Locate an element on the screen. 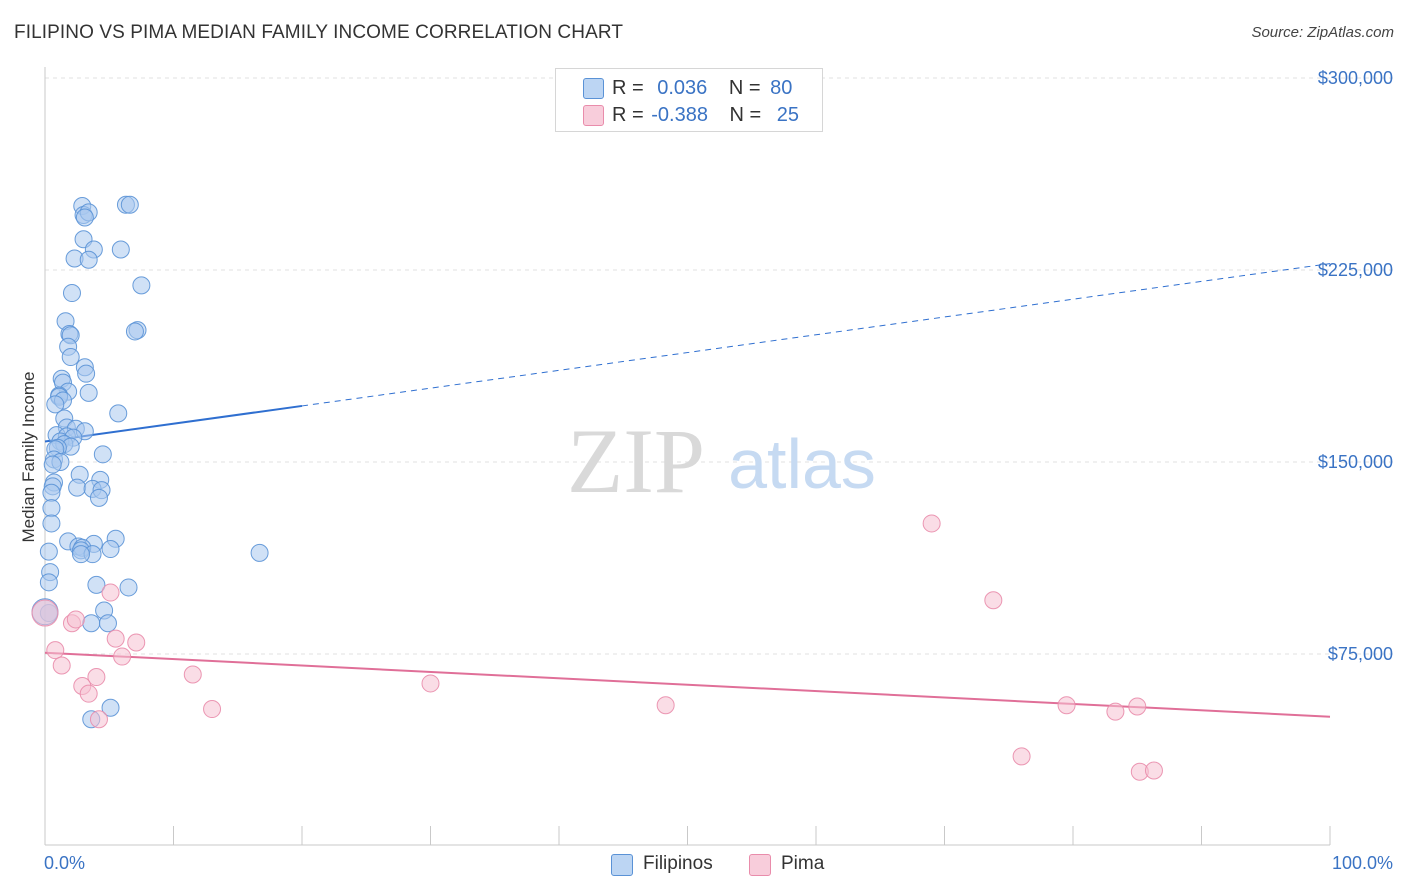  legend-swatch-blue is located at coordinates (593, 88).